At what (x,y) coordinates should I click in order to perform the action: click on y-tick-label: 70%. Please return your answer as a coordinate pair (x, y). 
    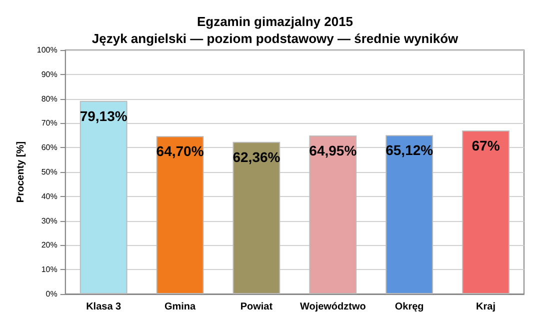
    Looking at the image, I should click on (49, 123).